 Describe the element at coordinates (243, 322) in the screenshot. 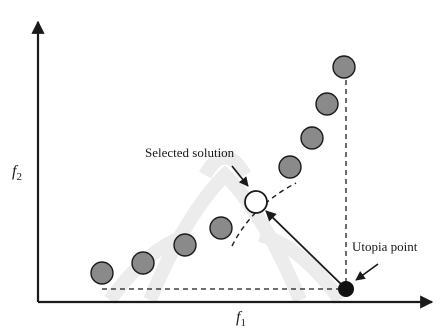

I see `x-axis-label-sub: 1` at that location.